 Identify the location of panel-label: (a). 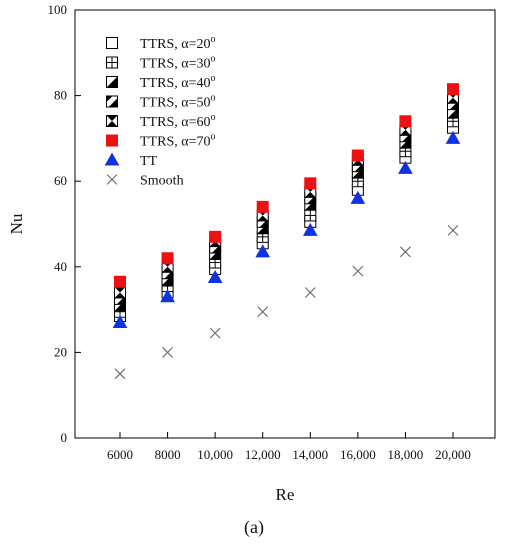
(254, 527).